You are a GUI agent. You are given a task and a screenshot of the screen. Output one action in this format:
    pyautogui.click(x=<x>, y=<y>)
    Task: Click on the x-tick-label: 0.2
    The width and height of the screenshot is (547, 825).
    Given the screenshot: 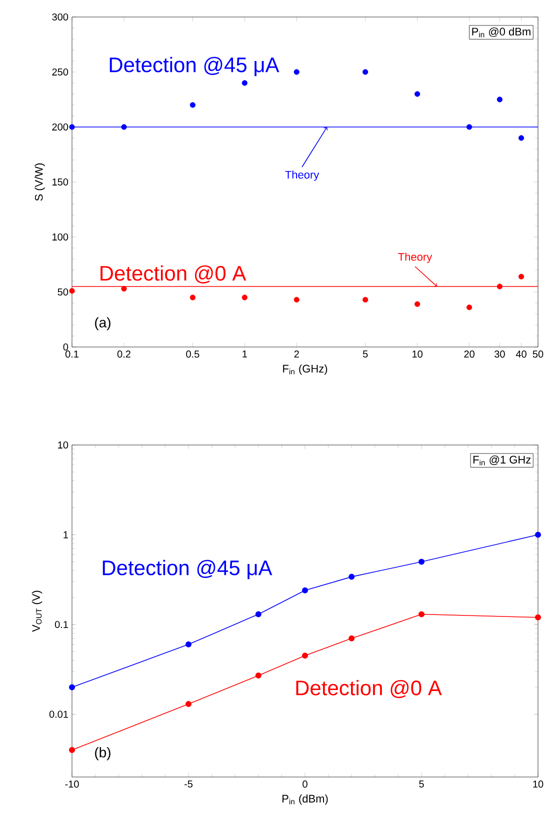 What is the action you would take?
    pyautogui.click(x=123, y=354)
    